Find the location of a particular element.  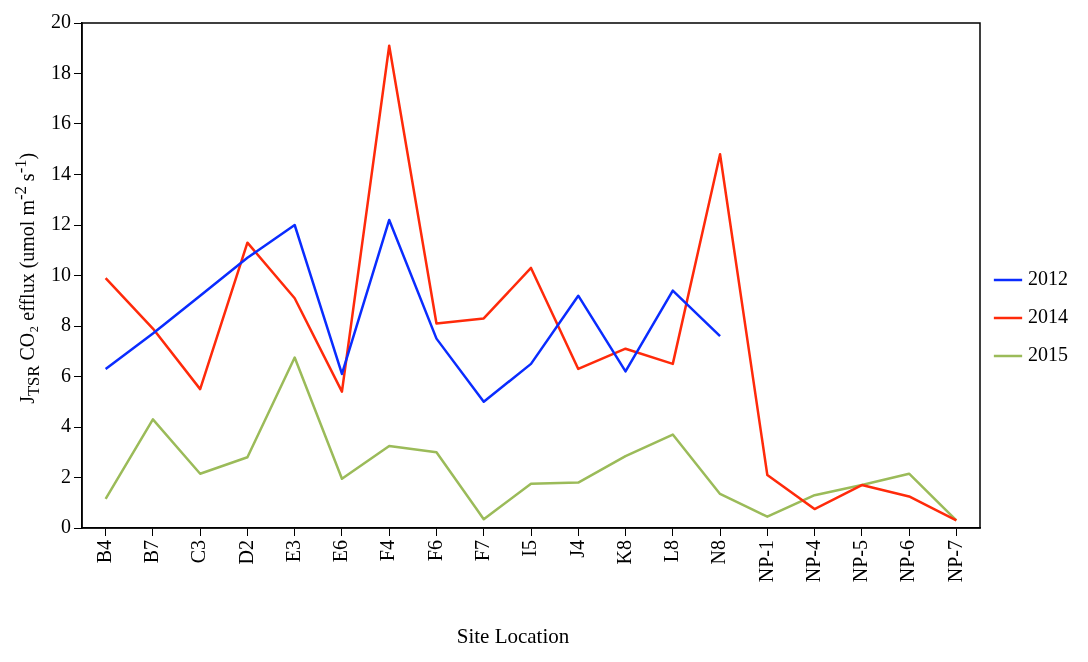

x-tick-label: NP-1 is located at coordinates (765, 561).